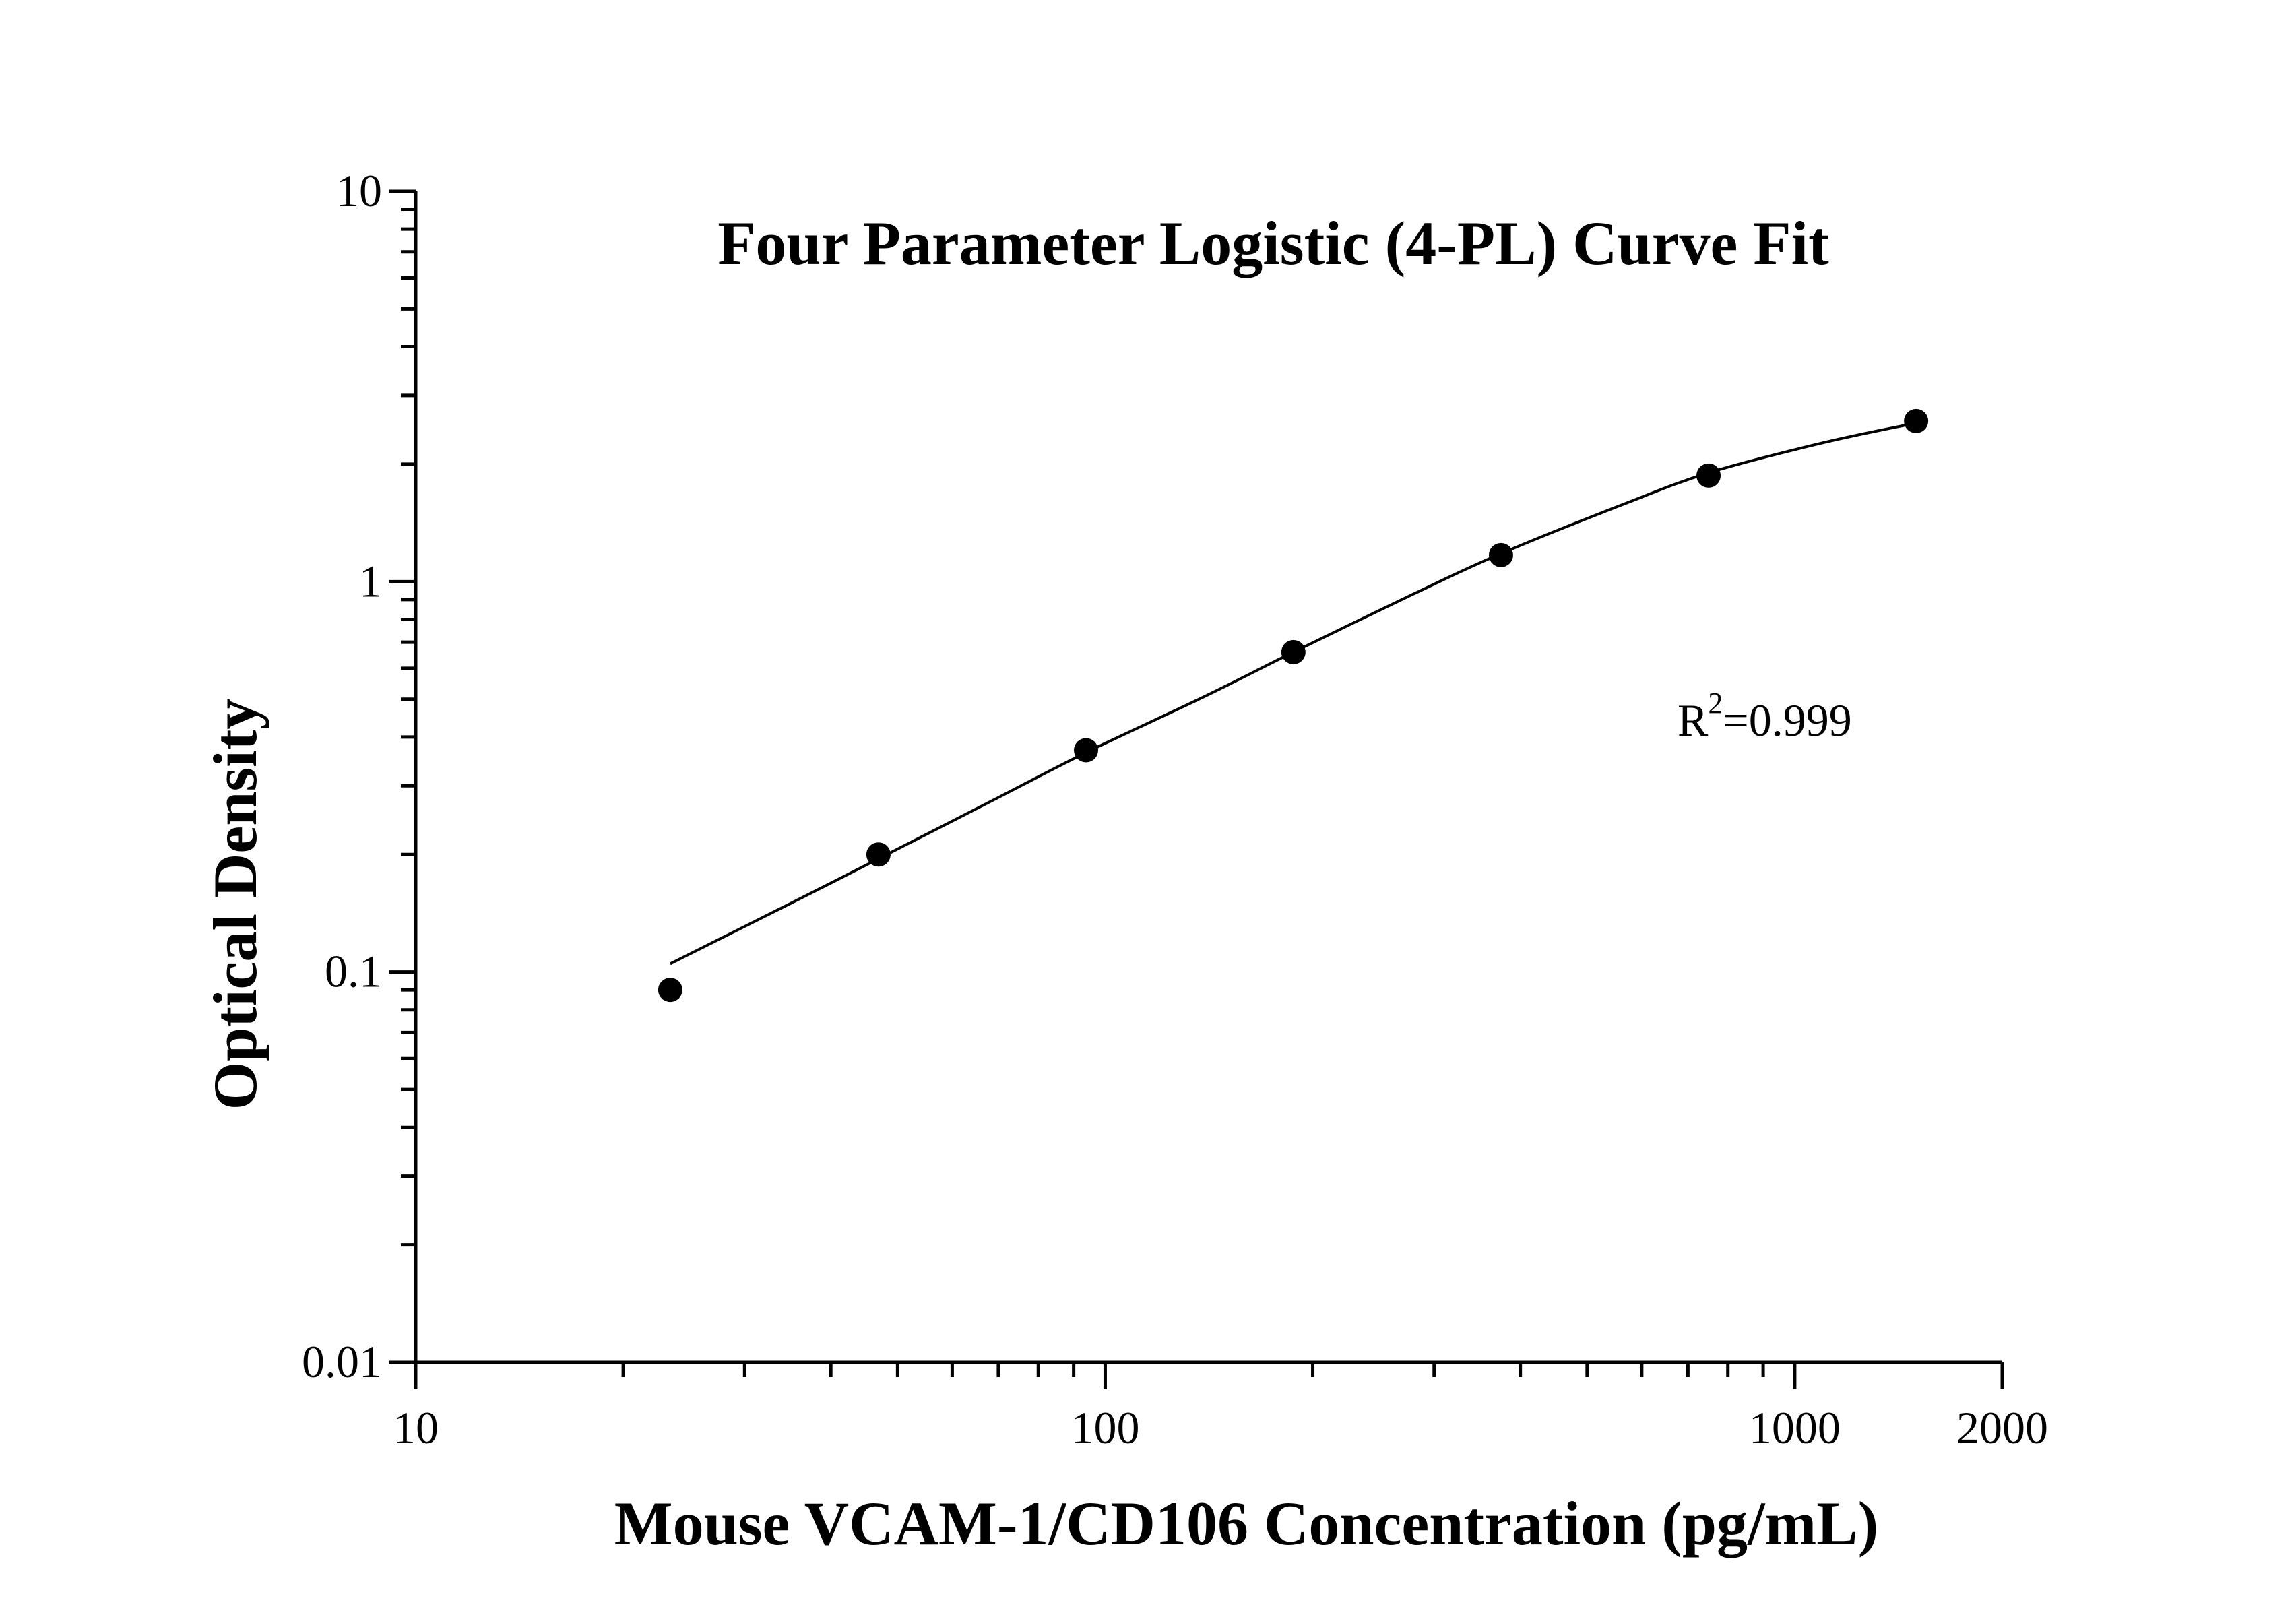  Describe the element at coordinates (342, 1361) in the screenshot. I see `y-tick-label: 0.01` at that location.